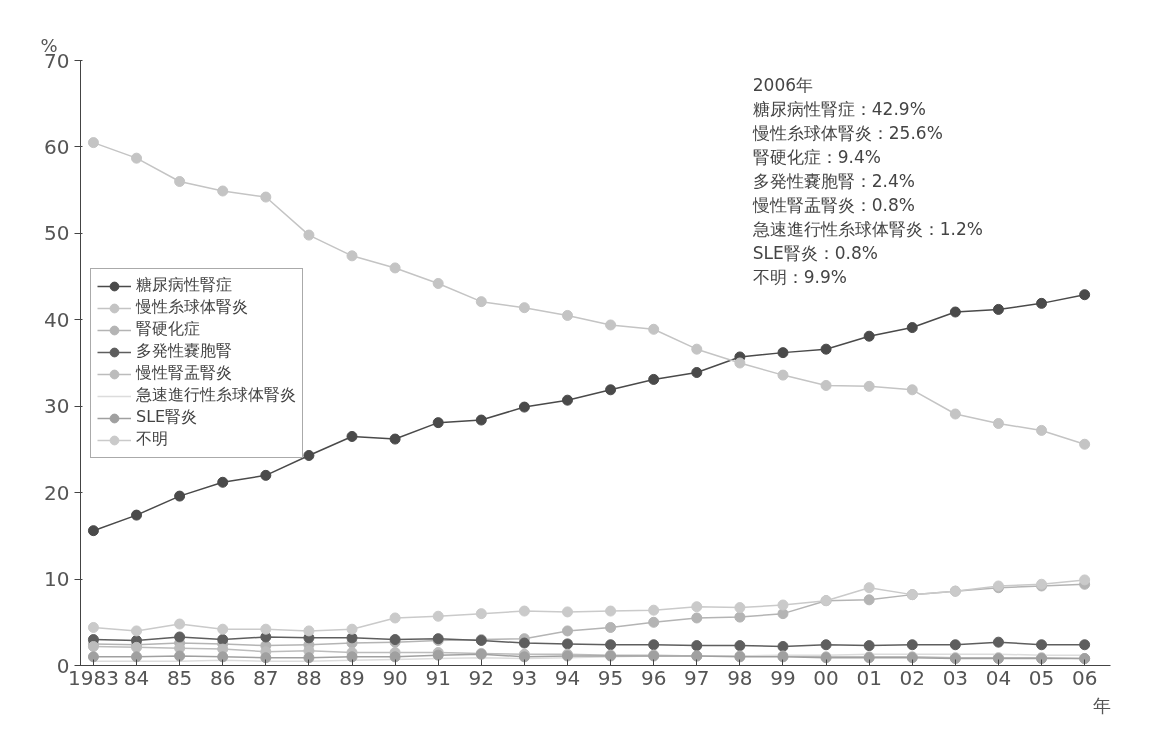 This screenshot has width=1175, height=743. Describe the element at coordinates (833, 204) in the screenshot. I see `annotation: 慢性腎盂腎炎：0.8%` at that location.